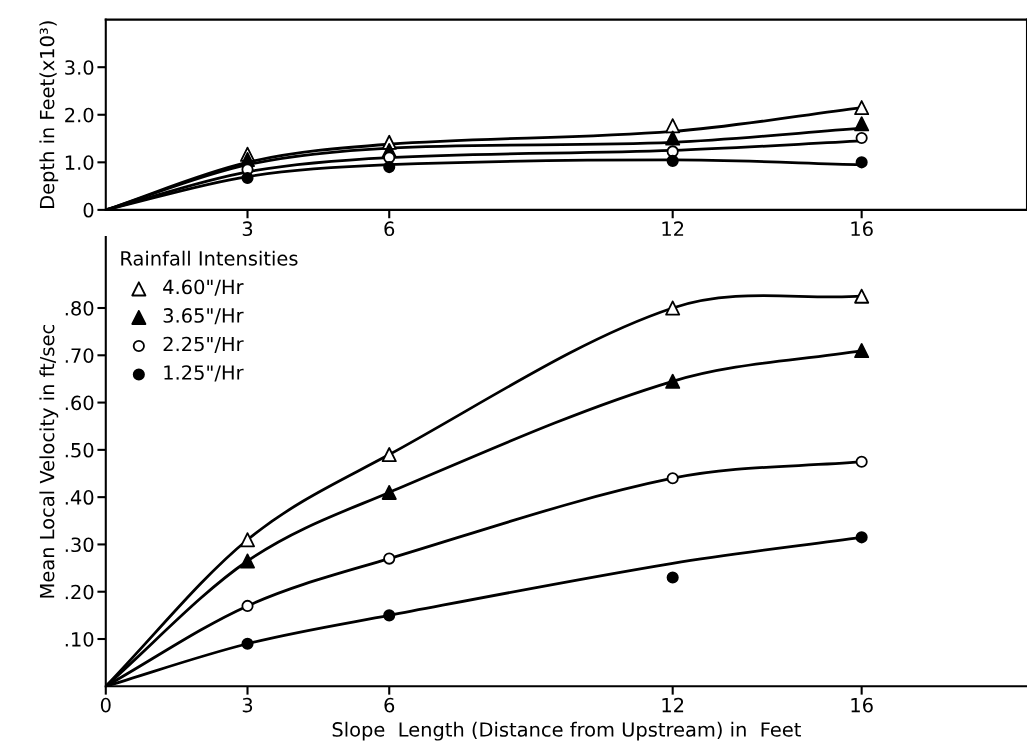  Describe the element at coordinates (79, 115) in the screenshot. I see `y-tick-label: 2.0` at that location.